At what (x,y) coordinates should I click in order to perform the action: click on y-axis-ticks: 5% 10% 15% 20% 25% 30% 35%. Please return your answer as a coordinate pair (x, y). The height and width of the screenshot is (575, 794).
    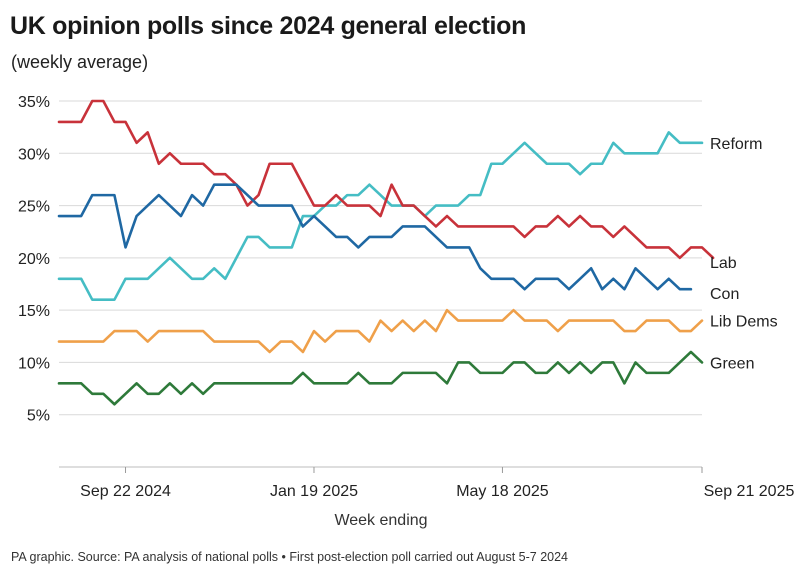
    Looking at the image, I should click on (34, 259).